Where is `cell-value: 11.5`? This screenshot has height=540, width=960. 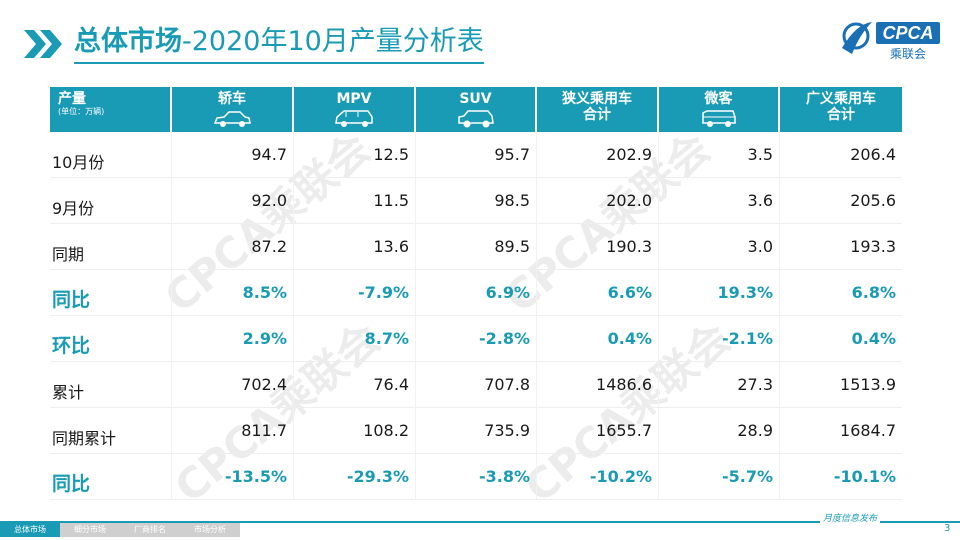 cell-value: 11.5 is located at coordinates (355, 201).